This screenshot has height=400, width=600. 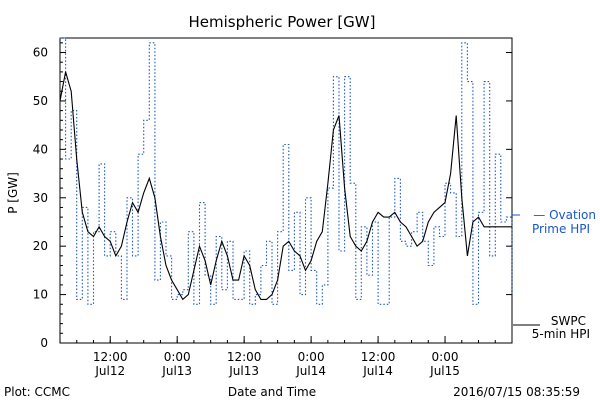 I want to click on x-tick-label-date: Jul12, so click(x=109, y=371).